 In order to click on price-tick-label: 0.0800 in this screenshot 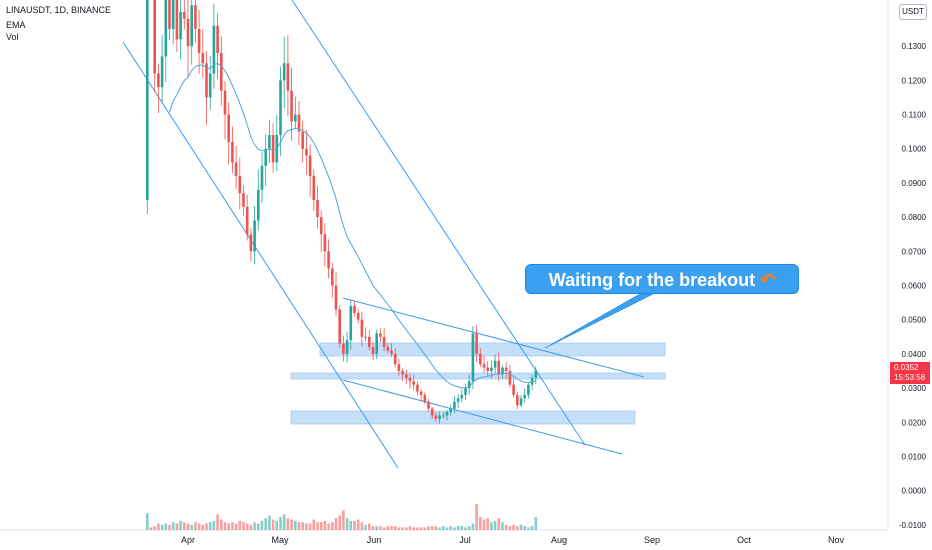, I will do `click(914, 217)`.